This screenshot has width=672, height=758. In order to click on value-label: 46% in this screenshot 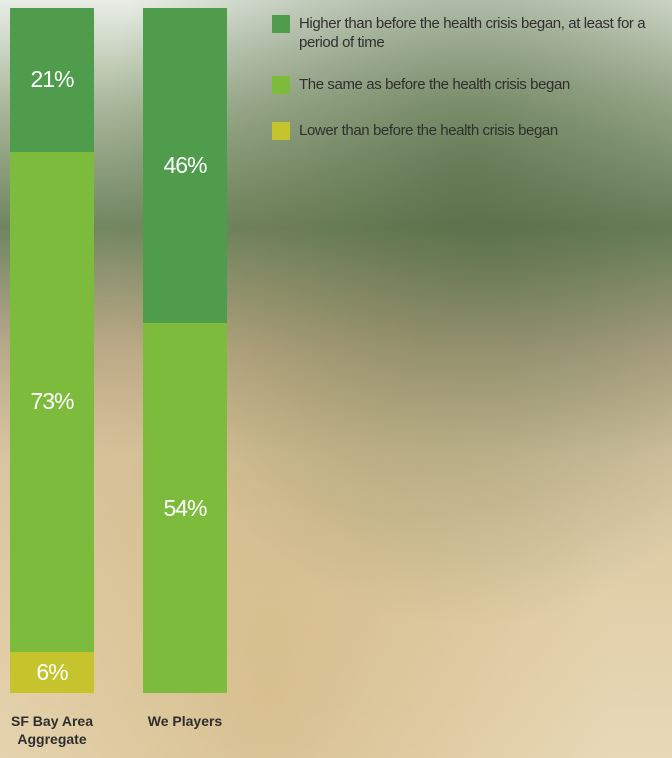, I will do `click(185, 165)`.